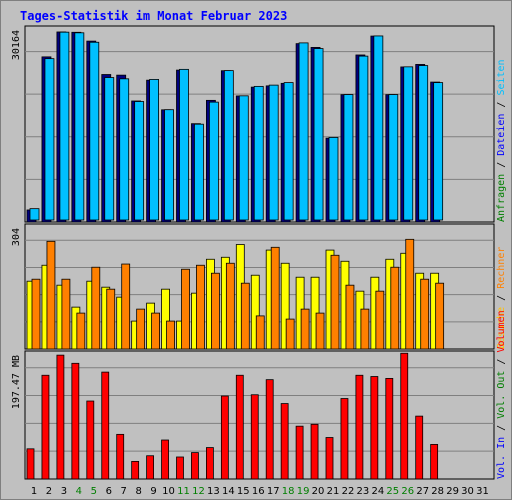 The height and width of the screenshot is (500, 512). I want to click on right-label-part: Seiten, so click(501, 77).